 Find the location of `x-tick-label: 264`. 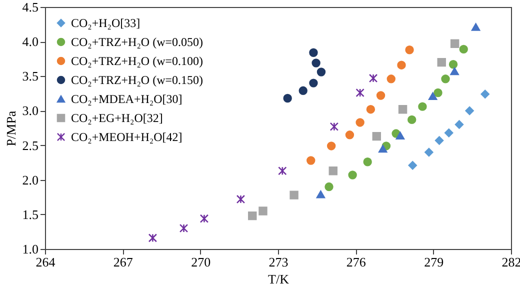

x-tick-label: 264 is located at coordinates (46, 262).